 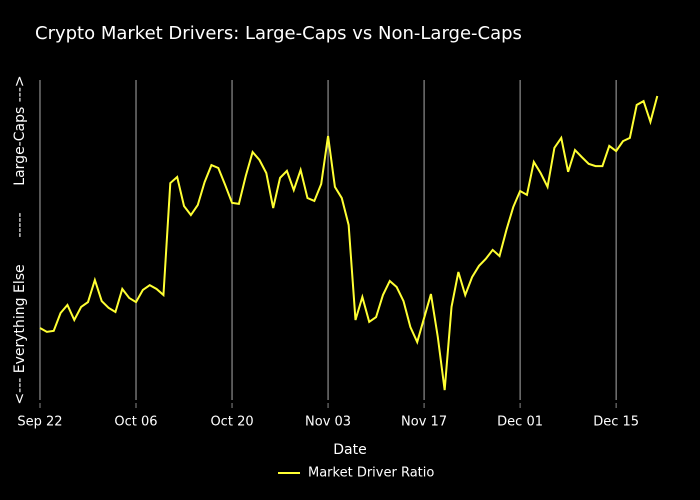 What do you see at coordinates (39, 422) in the screenshot?
I see `x-tick-label: Sep 22` at bounding box center [39, 422].